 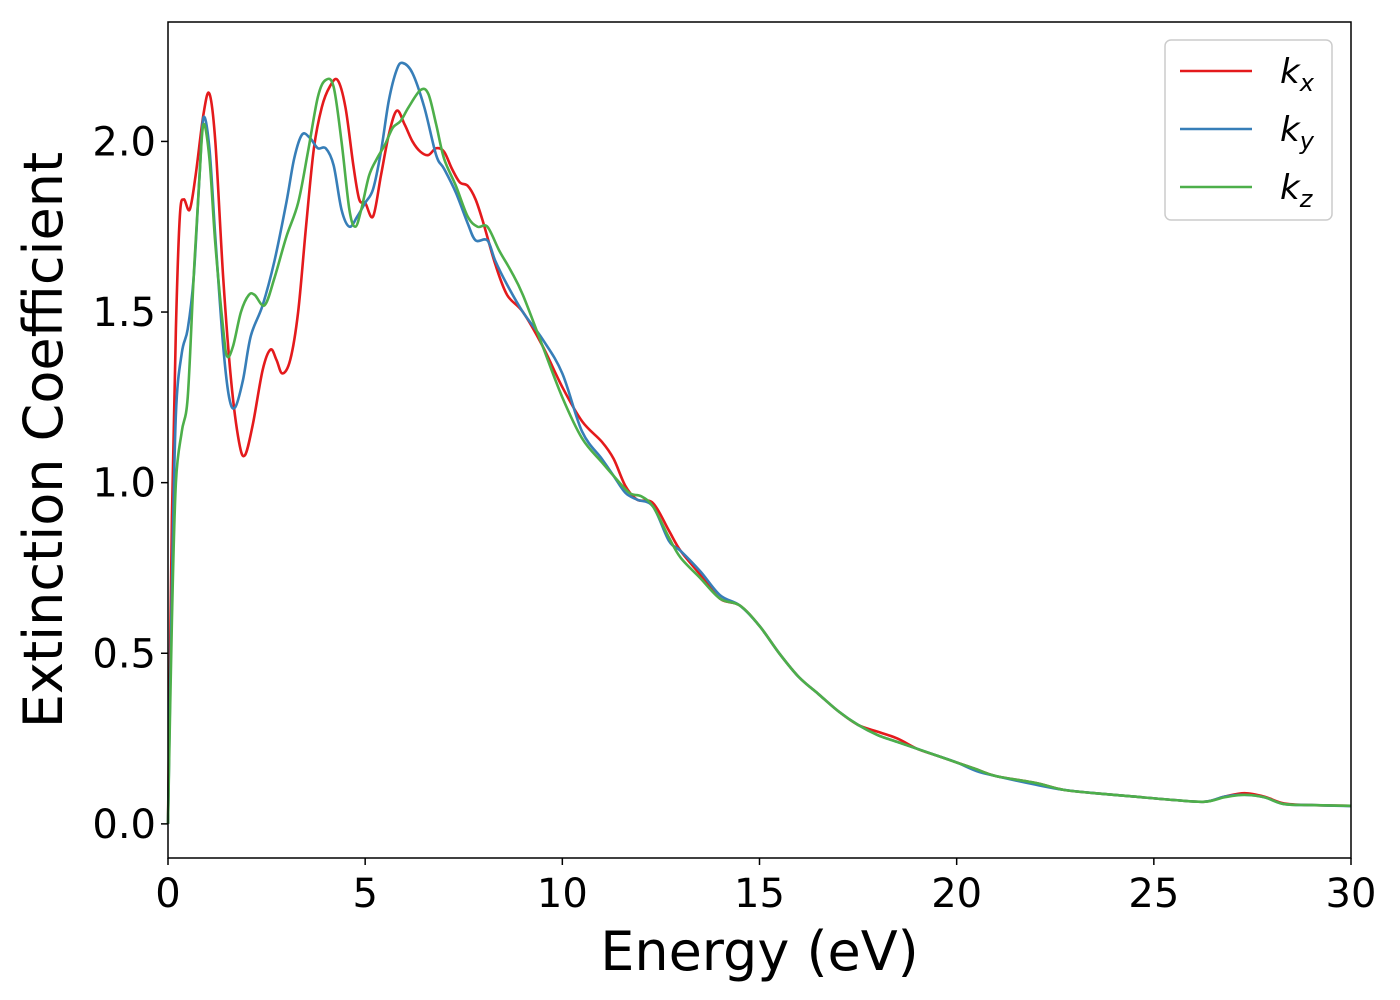 I want to click on y-tick-label: 1.0, so click(x=124, y=484).